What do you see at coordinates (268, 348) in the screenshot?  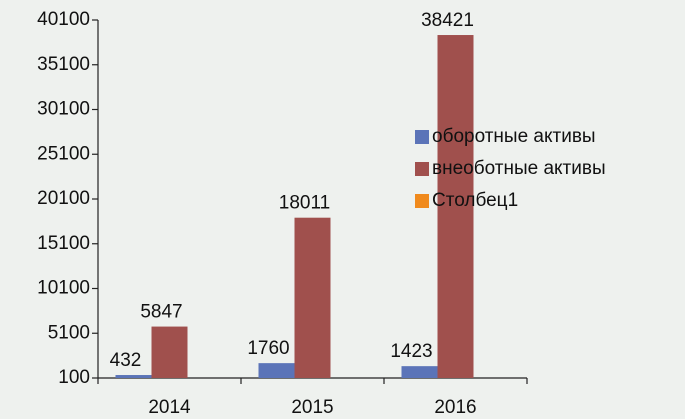 I see `data-label: 1760` at bounding box center [268, 348].